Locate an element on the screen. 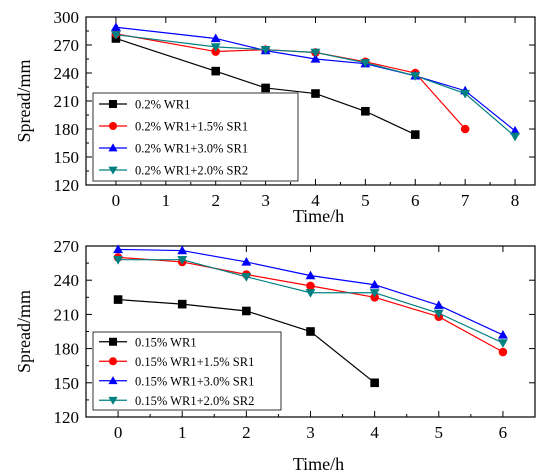 This screenshot has width=543, height=475. legend-label: 0.2% WR1+3.0% SR1 is located at coordinates (191, 149).